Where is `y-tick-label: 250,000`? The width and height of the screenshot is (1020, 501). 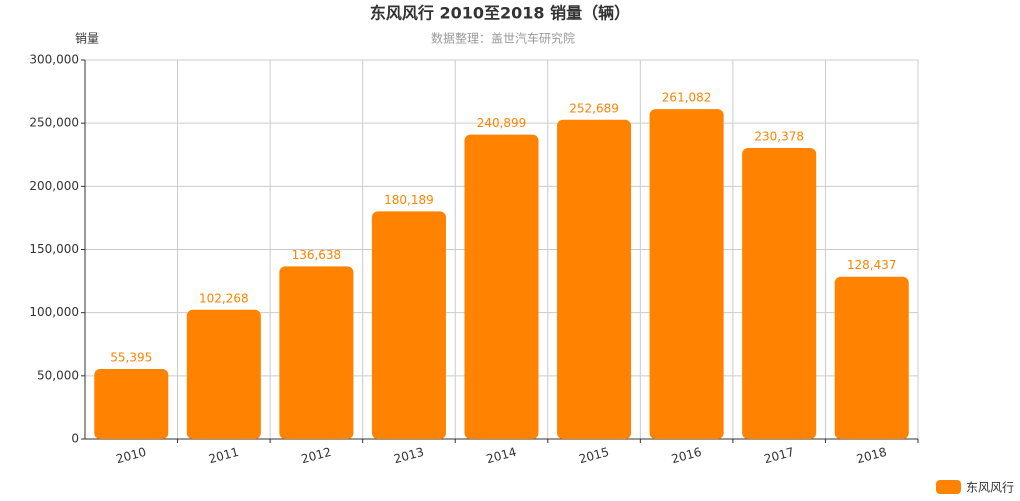
y-tick-label: 250,000 is located at coordinates (54, 123).